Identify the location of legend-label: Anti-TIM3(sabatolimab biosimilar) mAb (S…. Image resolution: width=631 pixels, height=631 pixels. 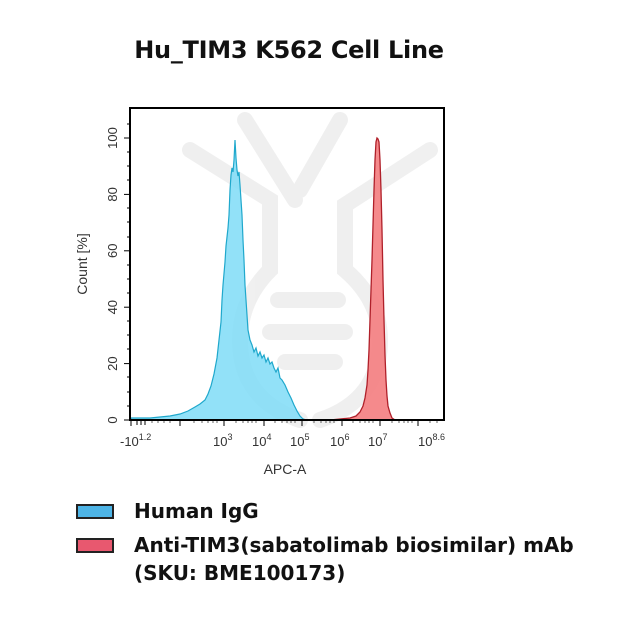
(354, 559).